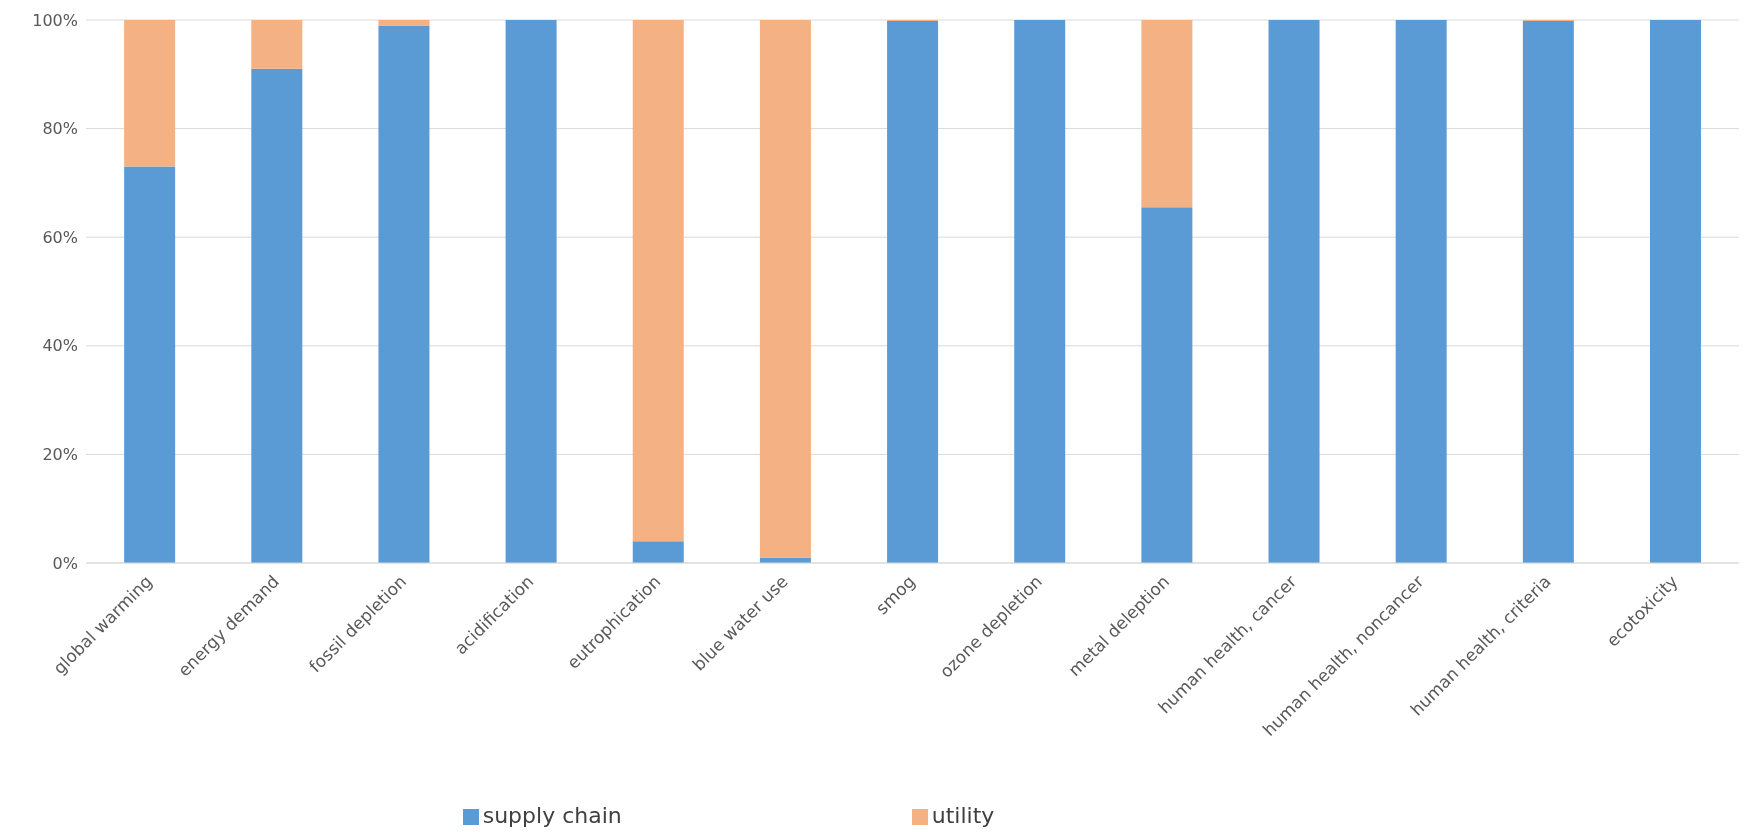 This screenshot has height=837, width=1757. Describe the element at coordinates (55, 20) in the screenshot. I see `y-tick-label: 100%` at that location.